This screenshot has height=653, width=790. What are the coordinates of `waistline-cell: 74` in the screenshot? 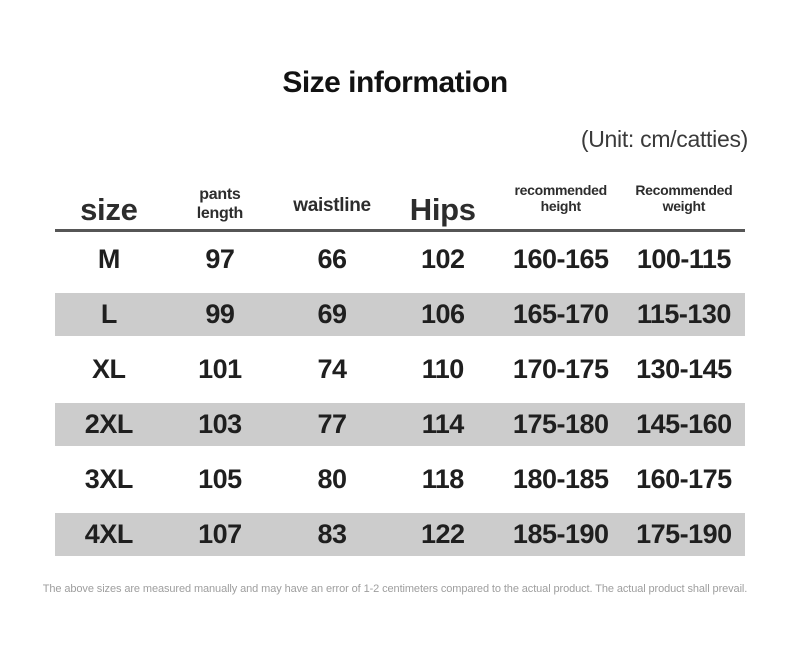 It's located at (332, 369).